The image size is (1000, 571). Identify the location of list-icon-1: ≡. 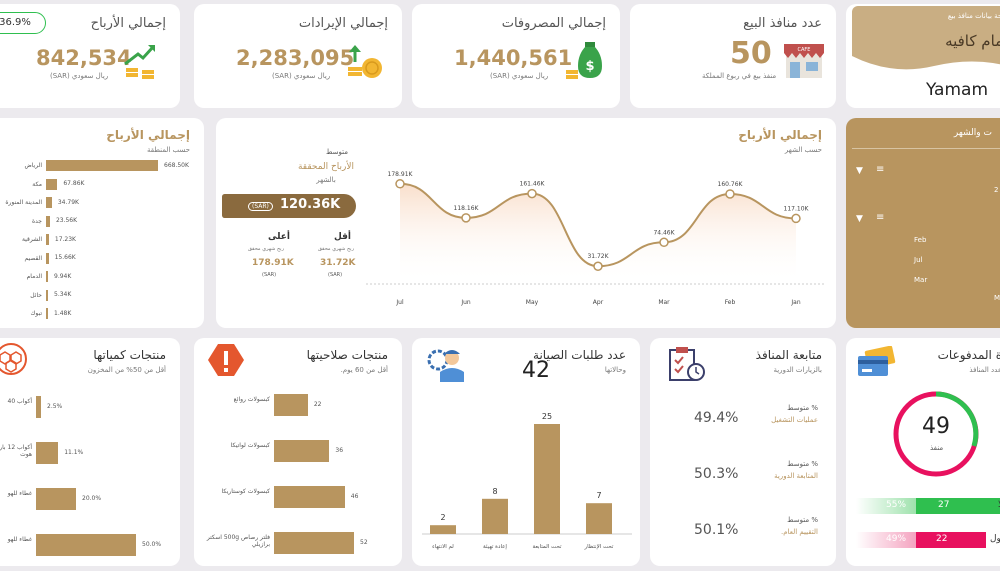
(880, 169).